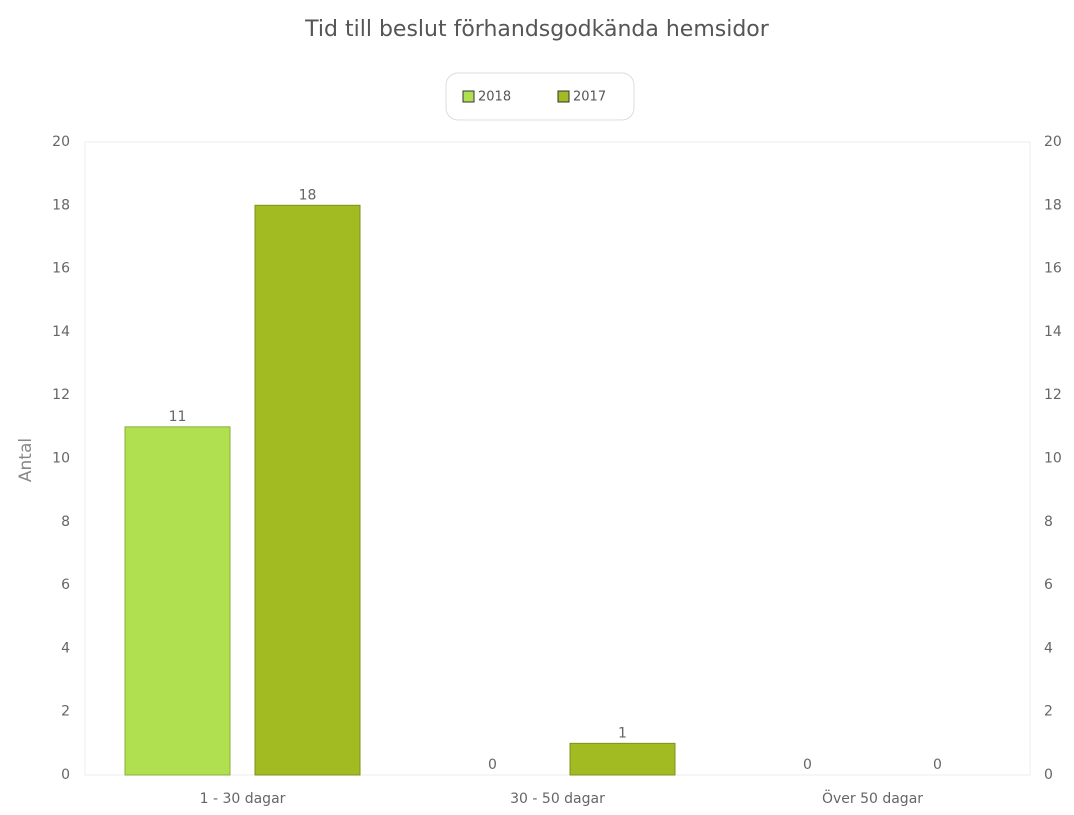  What do you see at coordinates (65, 522) in the screenshot?
I see `y-tick-label: 8` at bounding box center [65, 522].